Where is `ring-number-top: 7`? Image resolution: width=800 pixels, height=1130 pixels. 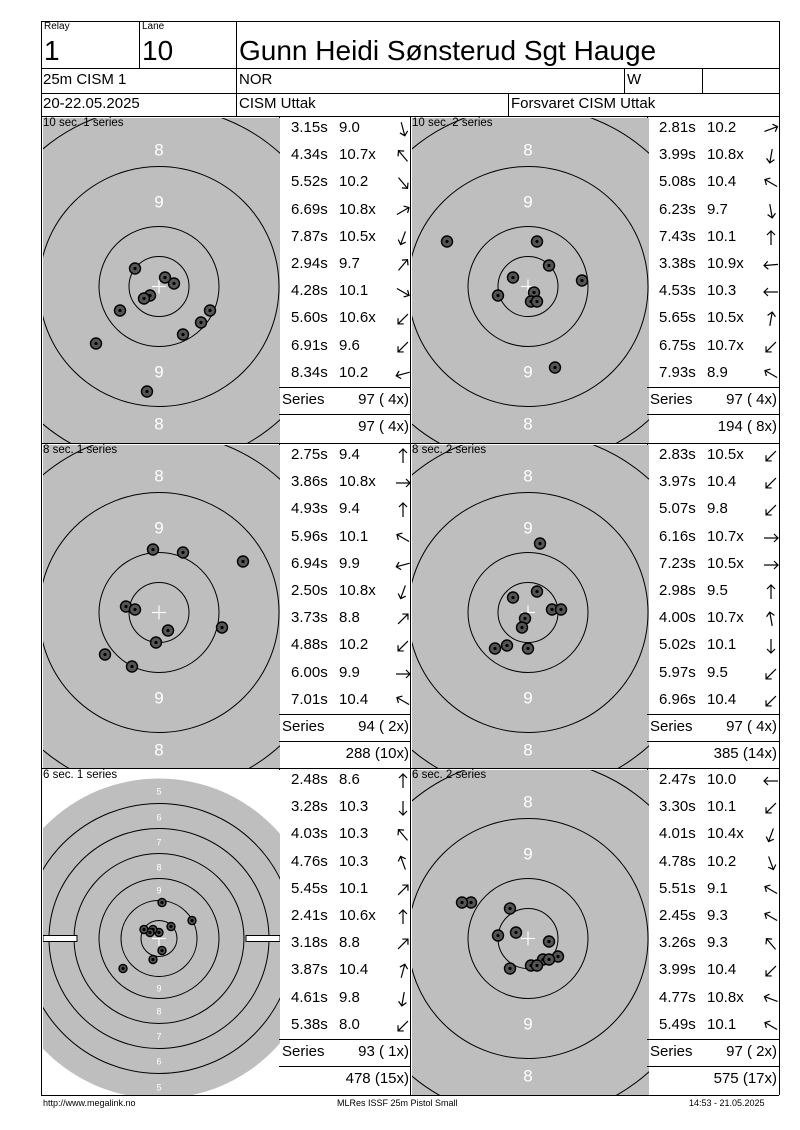
ring-number-top: 7 is located at coordinates (158, 843).